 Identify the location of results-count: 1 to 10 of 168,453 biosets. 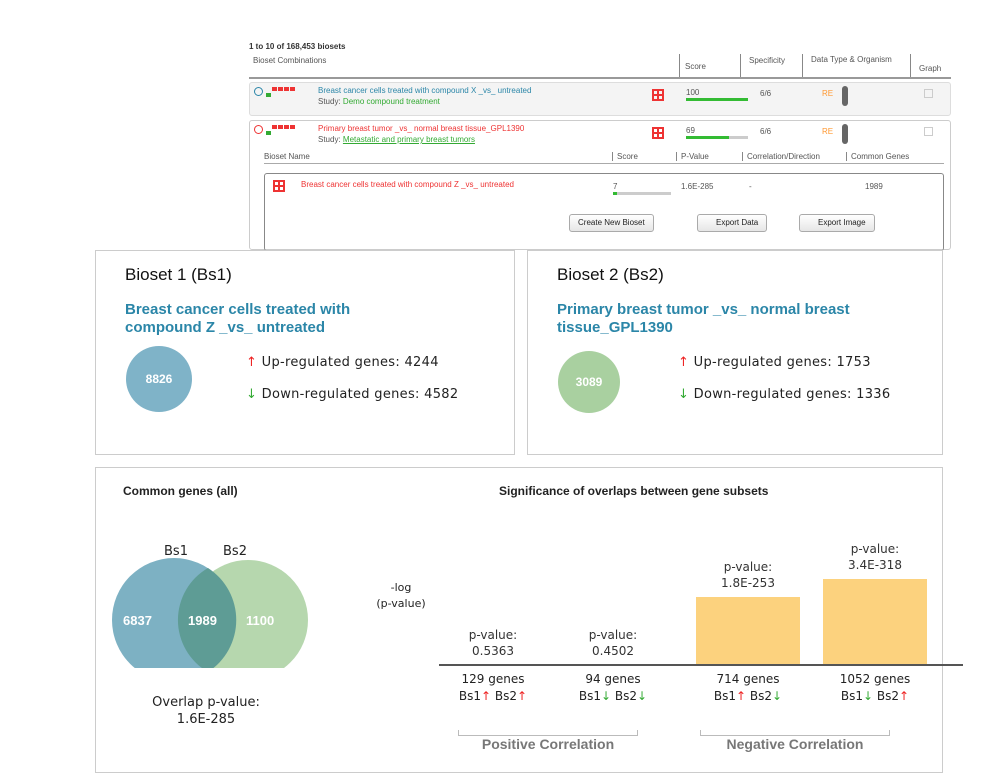
(297, 46).